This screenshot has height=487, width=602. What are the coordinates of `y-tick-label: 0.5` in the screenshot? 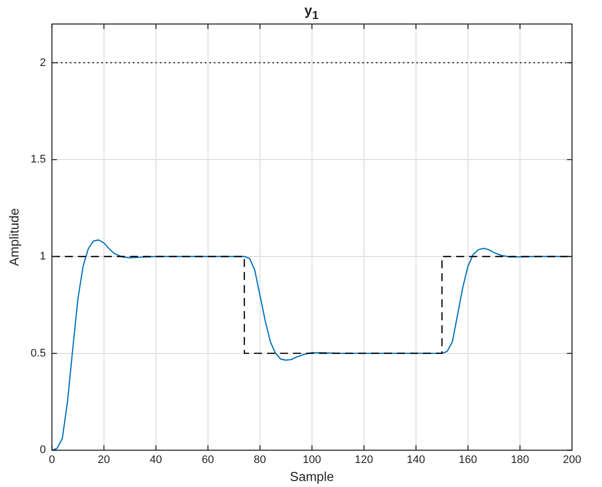 It's located at (38, 353).